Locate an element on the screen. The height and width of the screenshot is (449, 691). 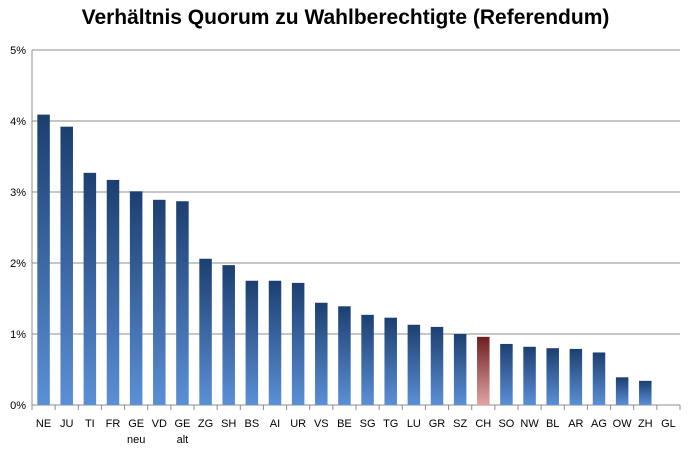
x-tick-label: SG is located at coordinates (368, 424).